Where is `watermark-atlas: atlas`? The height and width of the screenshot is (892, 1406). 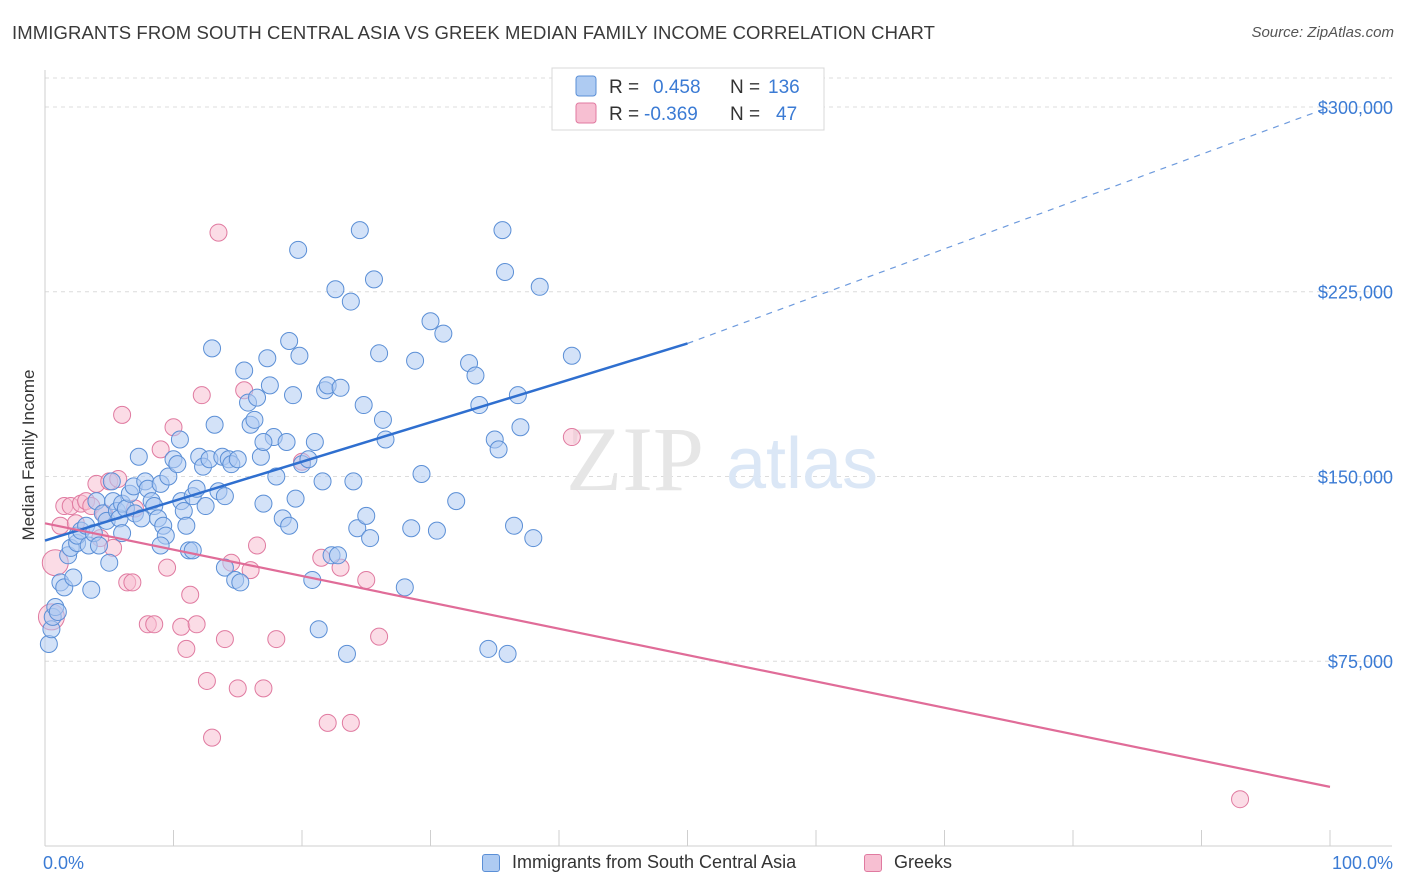
watermark-atlas: atlas is located at coordinates (802, 464).